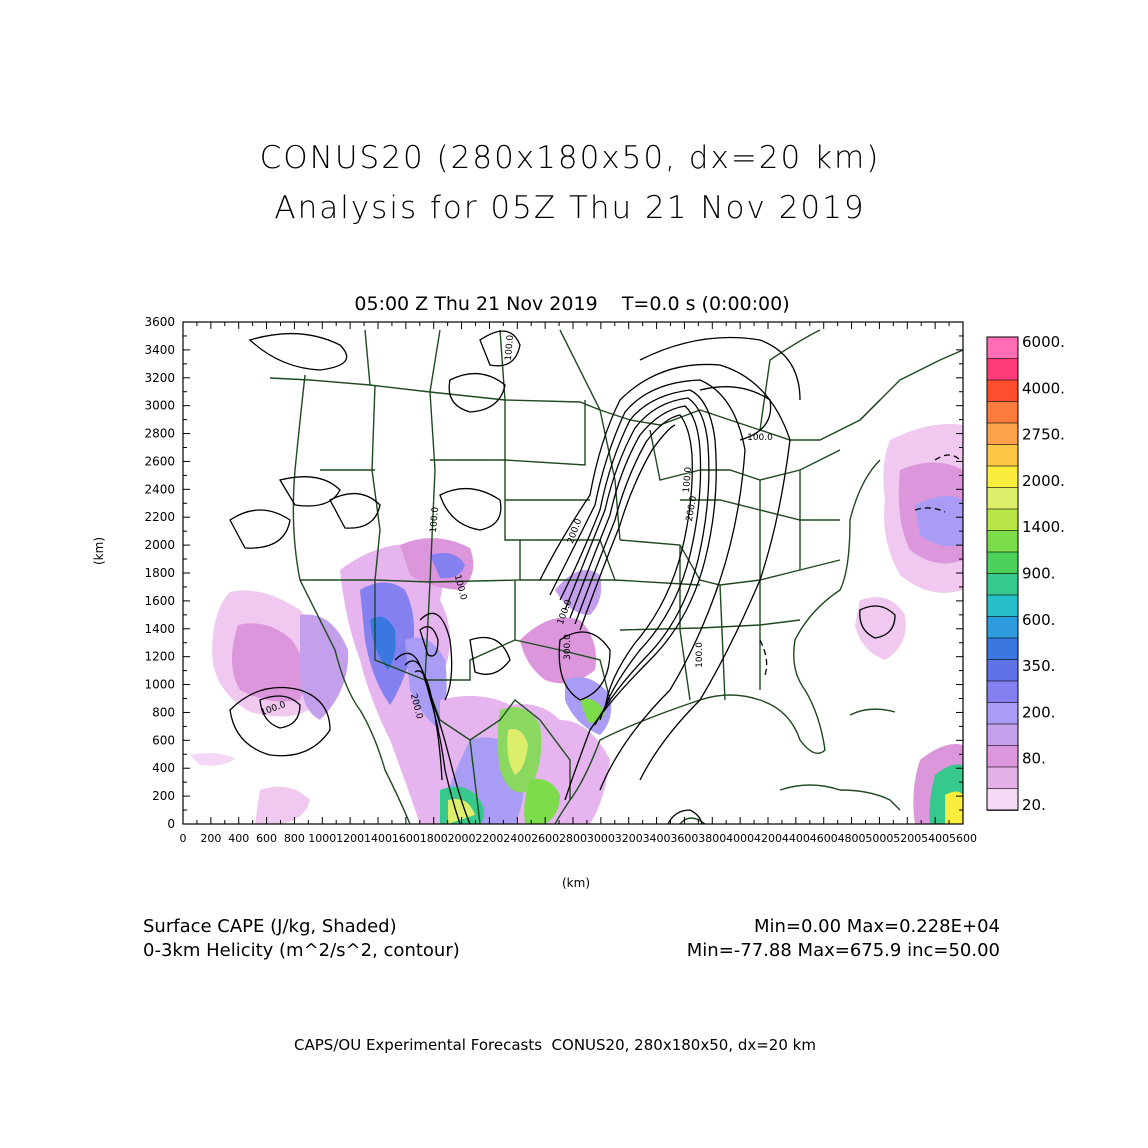  What do you see at coordinates (159, 629) in the screenshot?
I see `y-tick-label: 1400` at bounding box center [159, 629].